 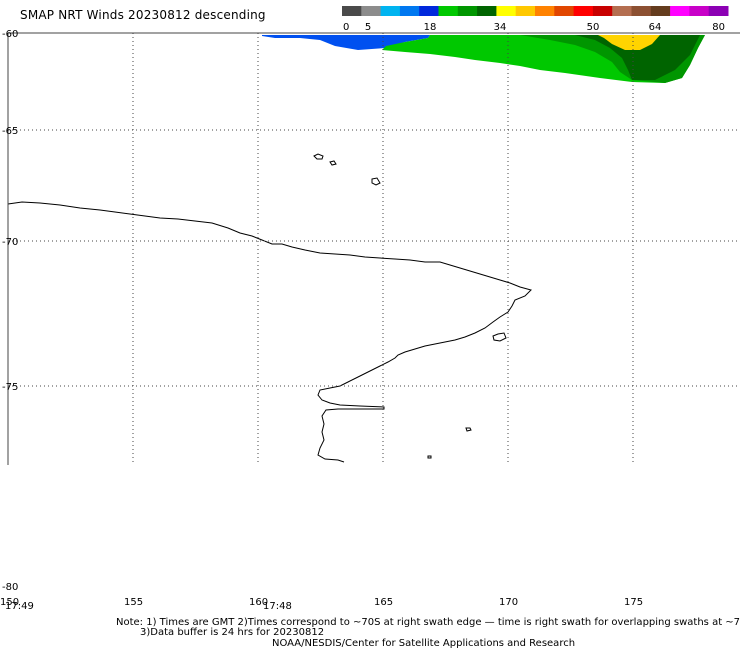 What do you see at coordinates (9, 602) in the screenshot?
I see `lon-label-150: 150` at bounding box center [9, 602].